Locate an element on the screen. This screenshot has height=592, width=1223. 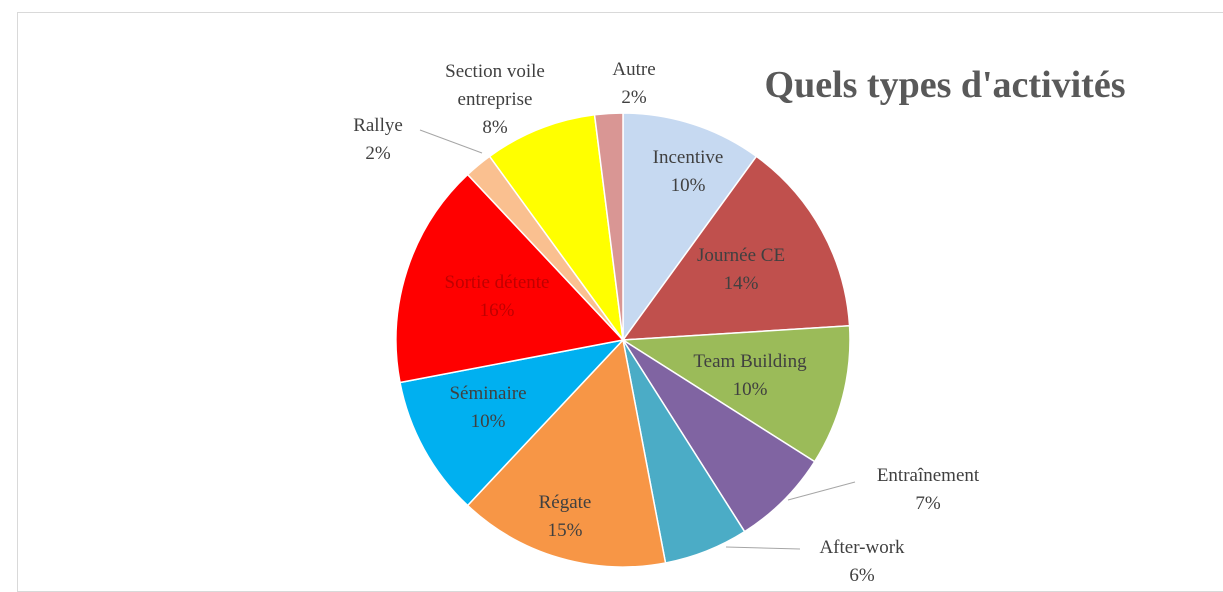
category-label: Section voile entreprise is located at coordinates (495, 85).